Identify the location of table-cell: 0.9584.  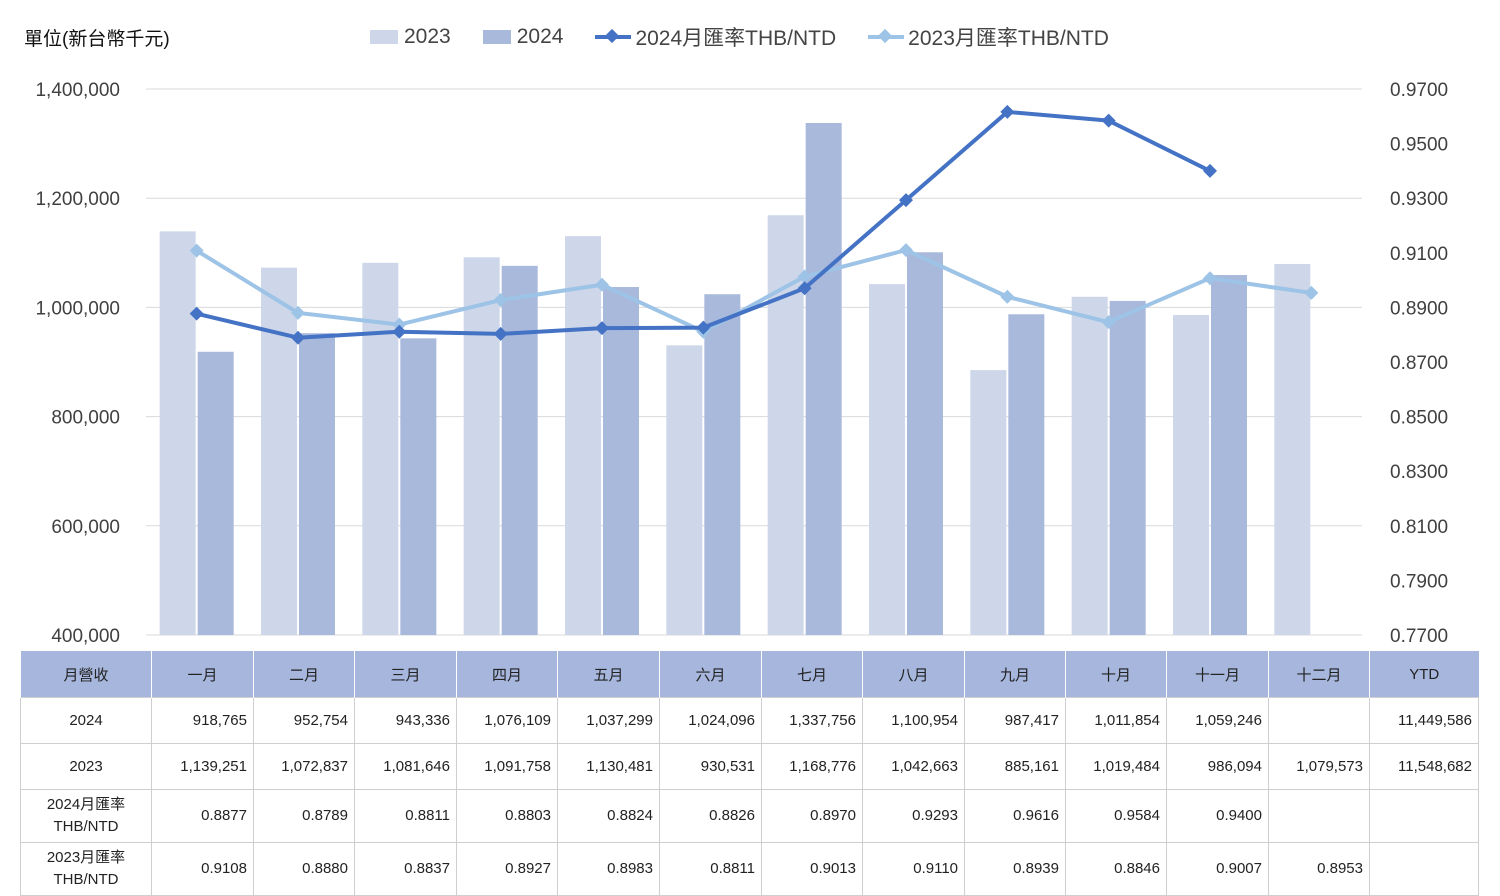
(1116, 816).